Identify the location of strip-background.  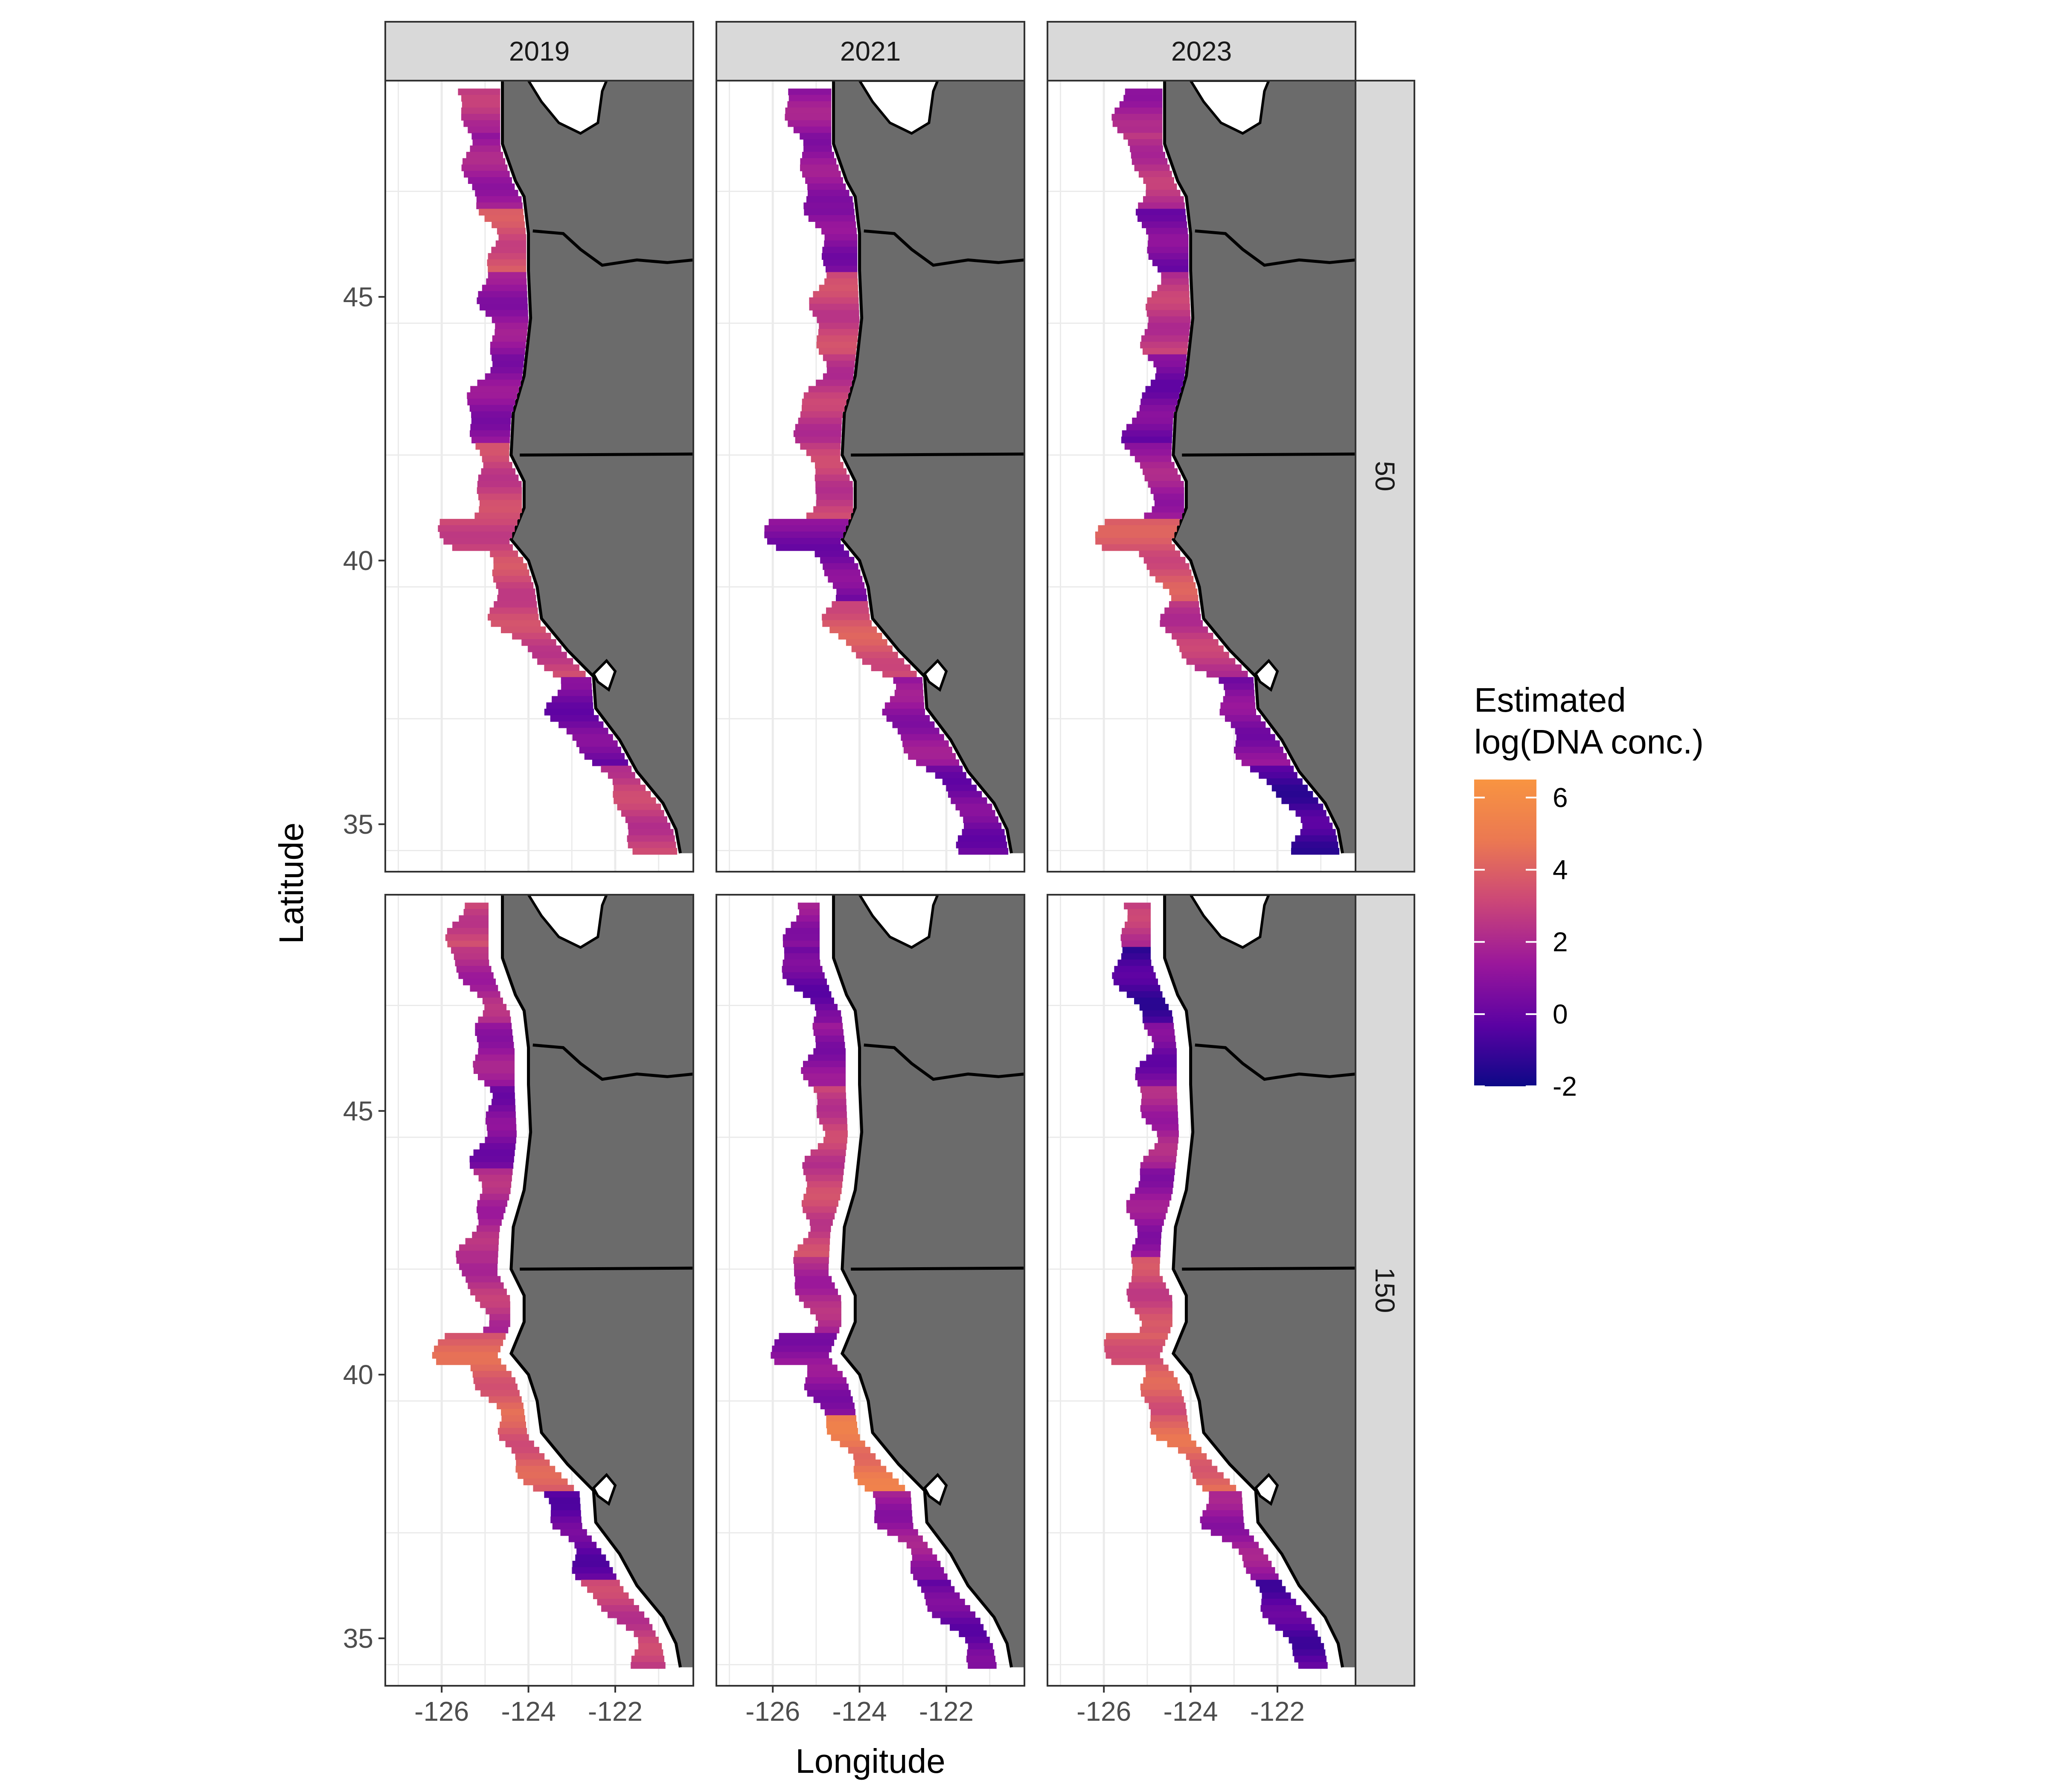
(1201, 51).